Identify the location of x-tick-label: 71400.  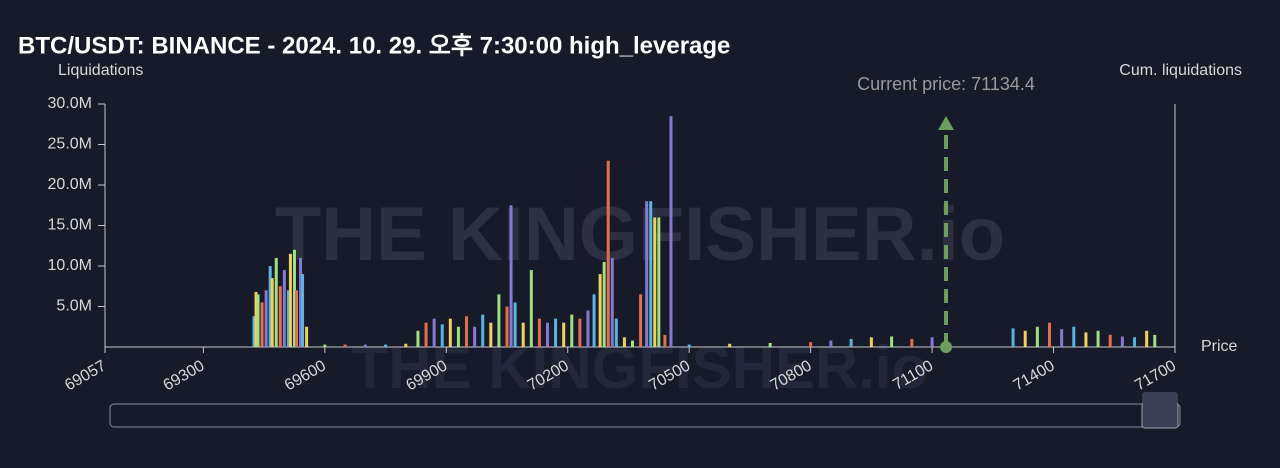
(1034, 375).